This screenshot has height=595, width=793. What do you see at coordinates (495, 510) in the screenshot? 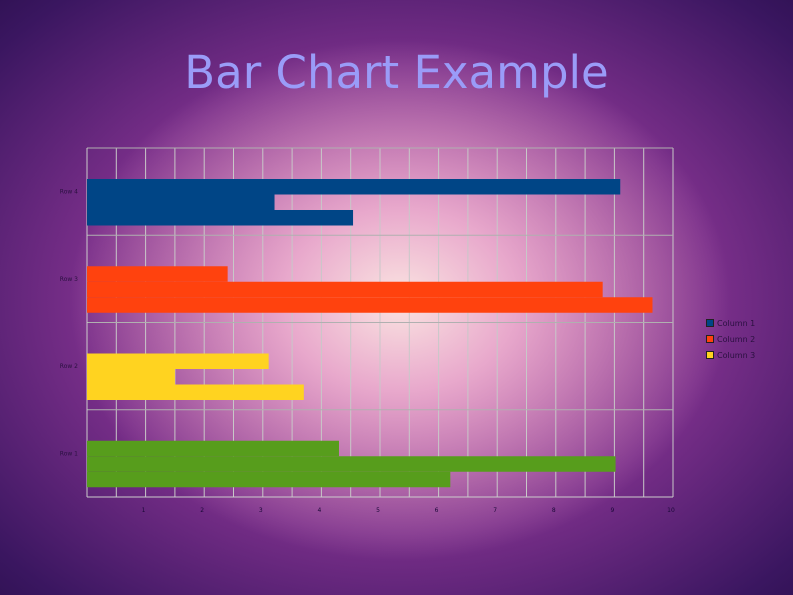
I see `x-tick-label: 7` at bounding box center [495, 510].